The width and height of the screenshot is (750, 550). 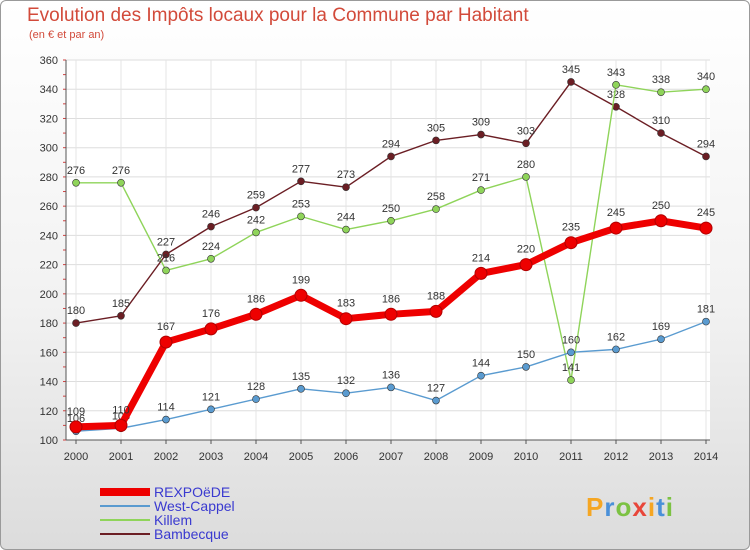 What do you see at coordinates (346, 218) in the screenshot?
I see `data-label-killem: 244` at bounding box center [346, 218].